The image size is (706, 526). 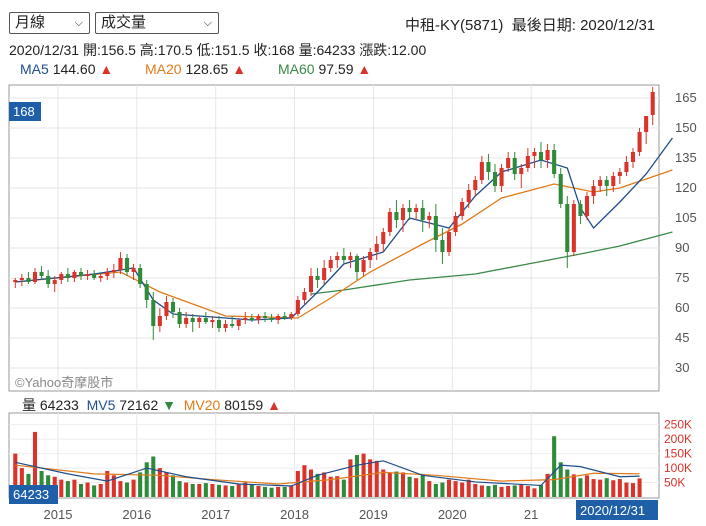 I want to click on ma5-name: MA5, so click(x=34, y=69).